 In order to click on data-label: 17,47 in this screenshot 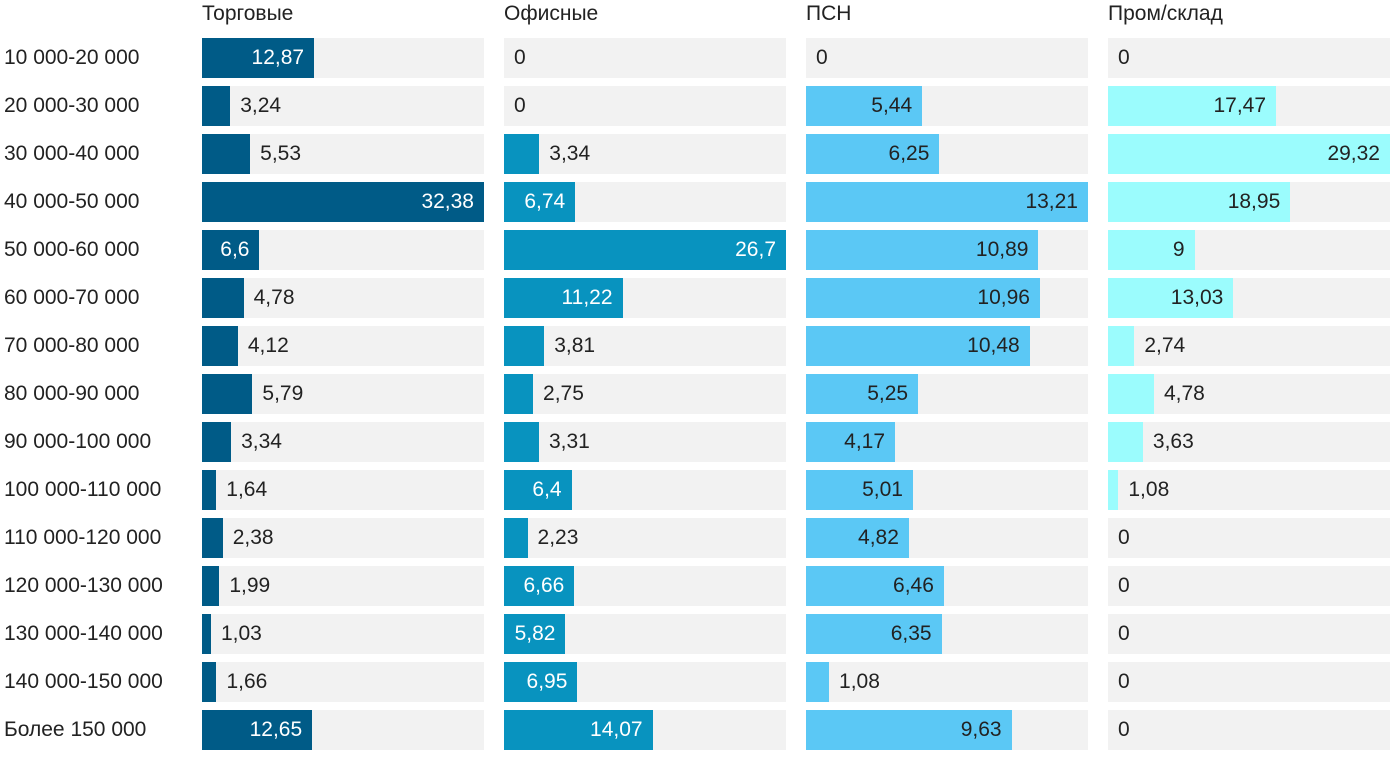, I will do `click(1240, 105)`.